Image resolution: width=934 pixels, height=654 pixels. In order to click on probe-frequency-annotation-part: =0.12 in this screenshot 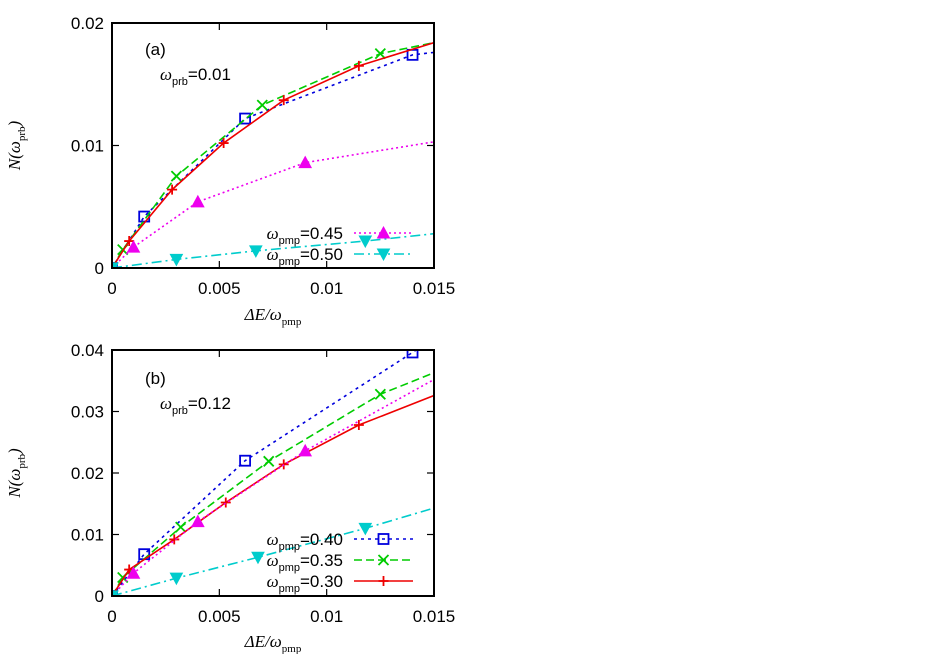, I will do `click(209, 403)`.